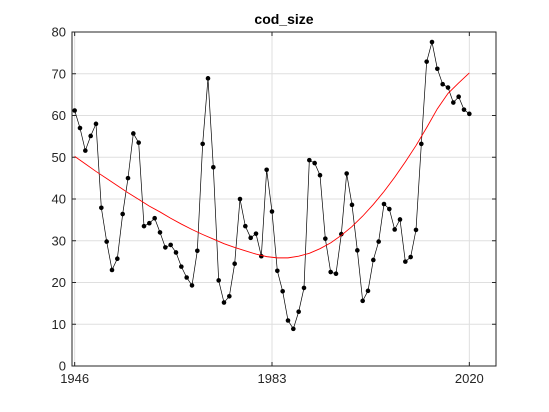 Image resolution: width=549 pixels, height=412 pixels. Describe the element at coordinates (59, 115) in the screenshot. I see `y-tick-label: 60` at that location.